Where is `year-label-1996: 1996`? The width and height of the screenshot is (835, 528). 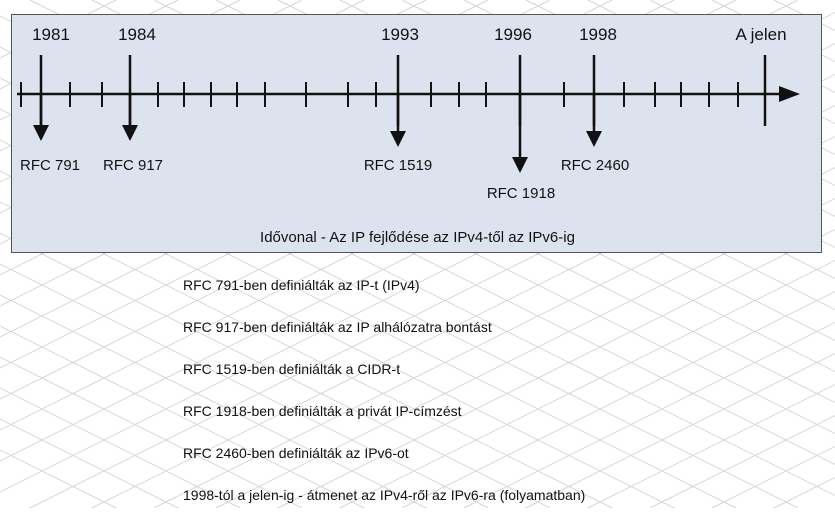
year-label-1996: 1996 is located at coordinates (513, 34).